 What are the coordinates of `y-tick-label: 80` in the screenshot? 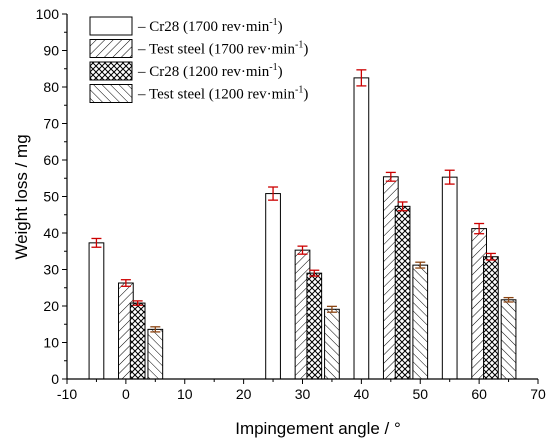 It's located at (51, 87).